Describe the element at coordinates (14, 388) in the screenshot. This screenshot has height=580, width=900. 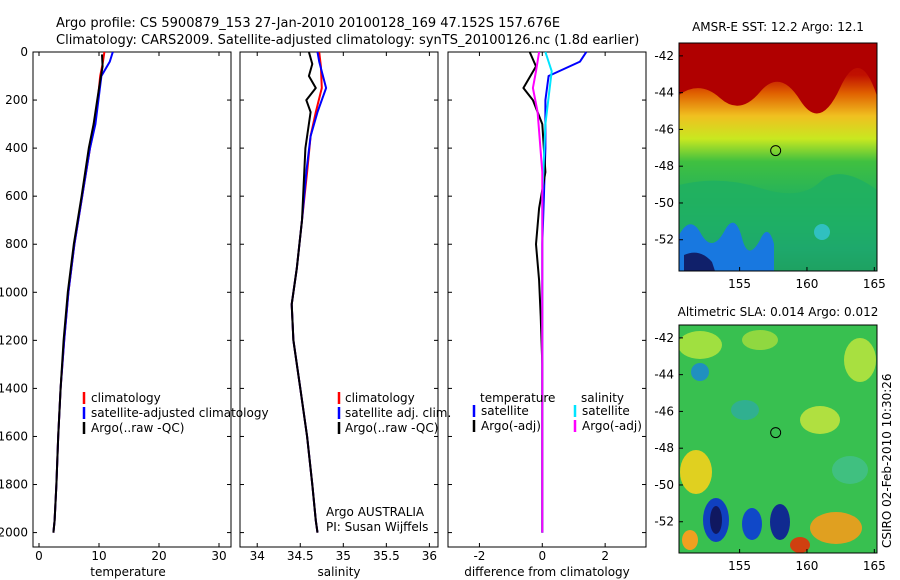
I see `y-tick-label: 1400` at that location.